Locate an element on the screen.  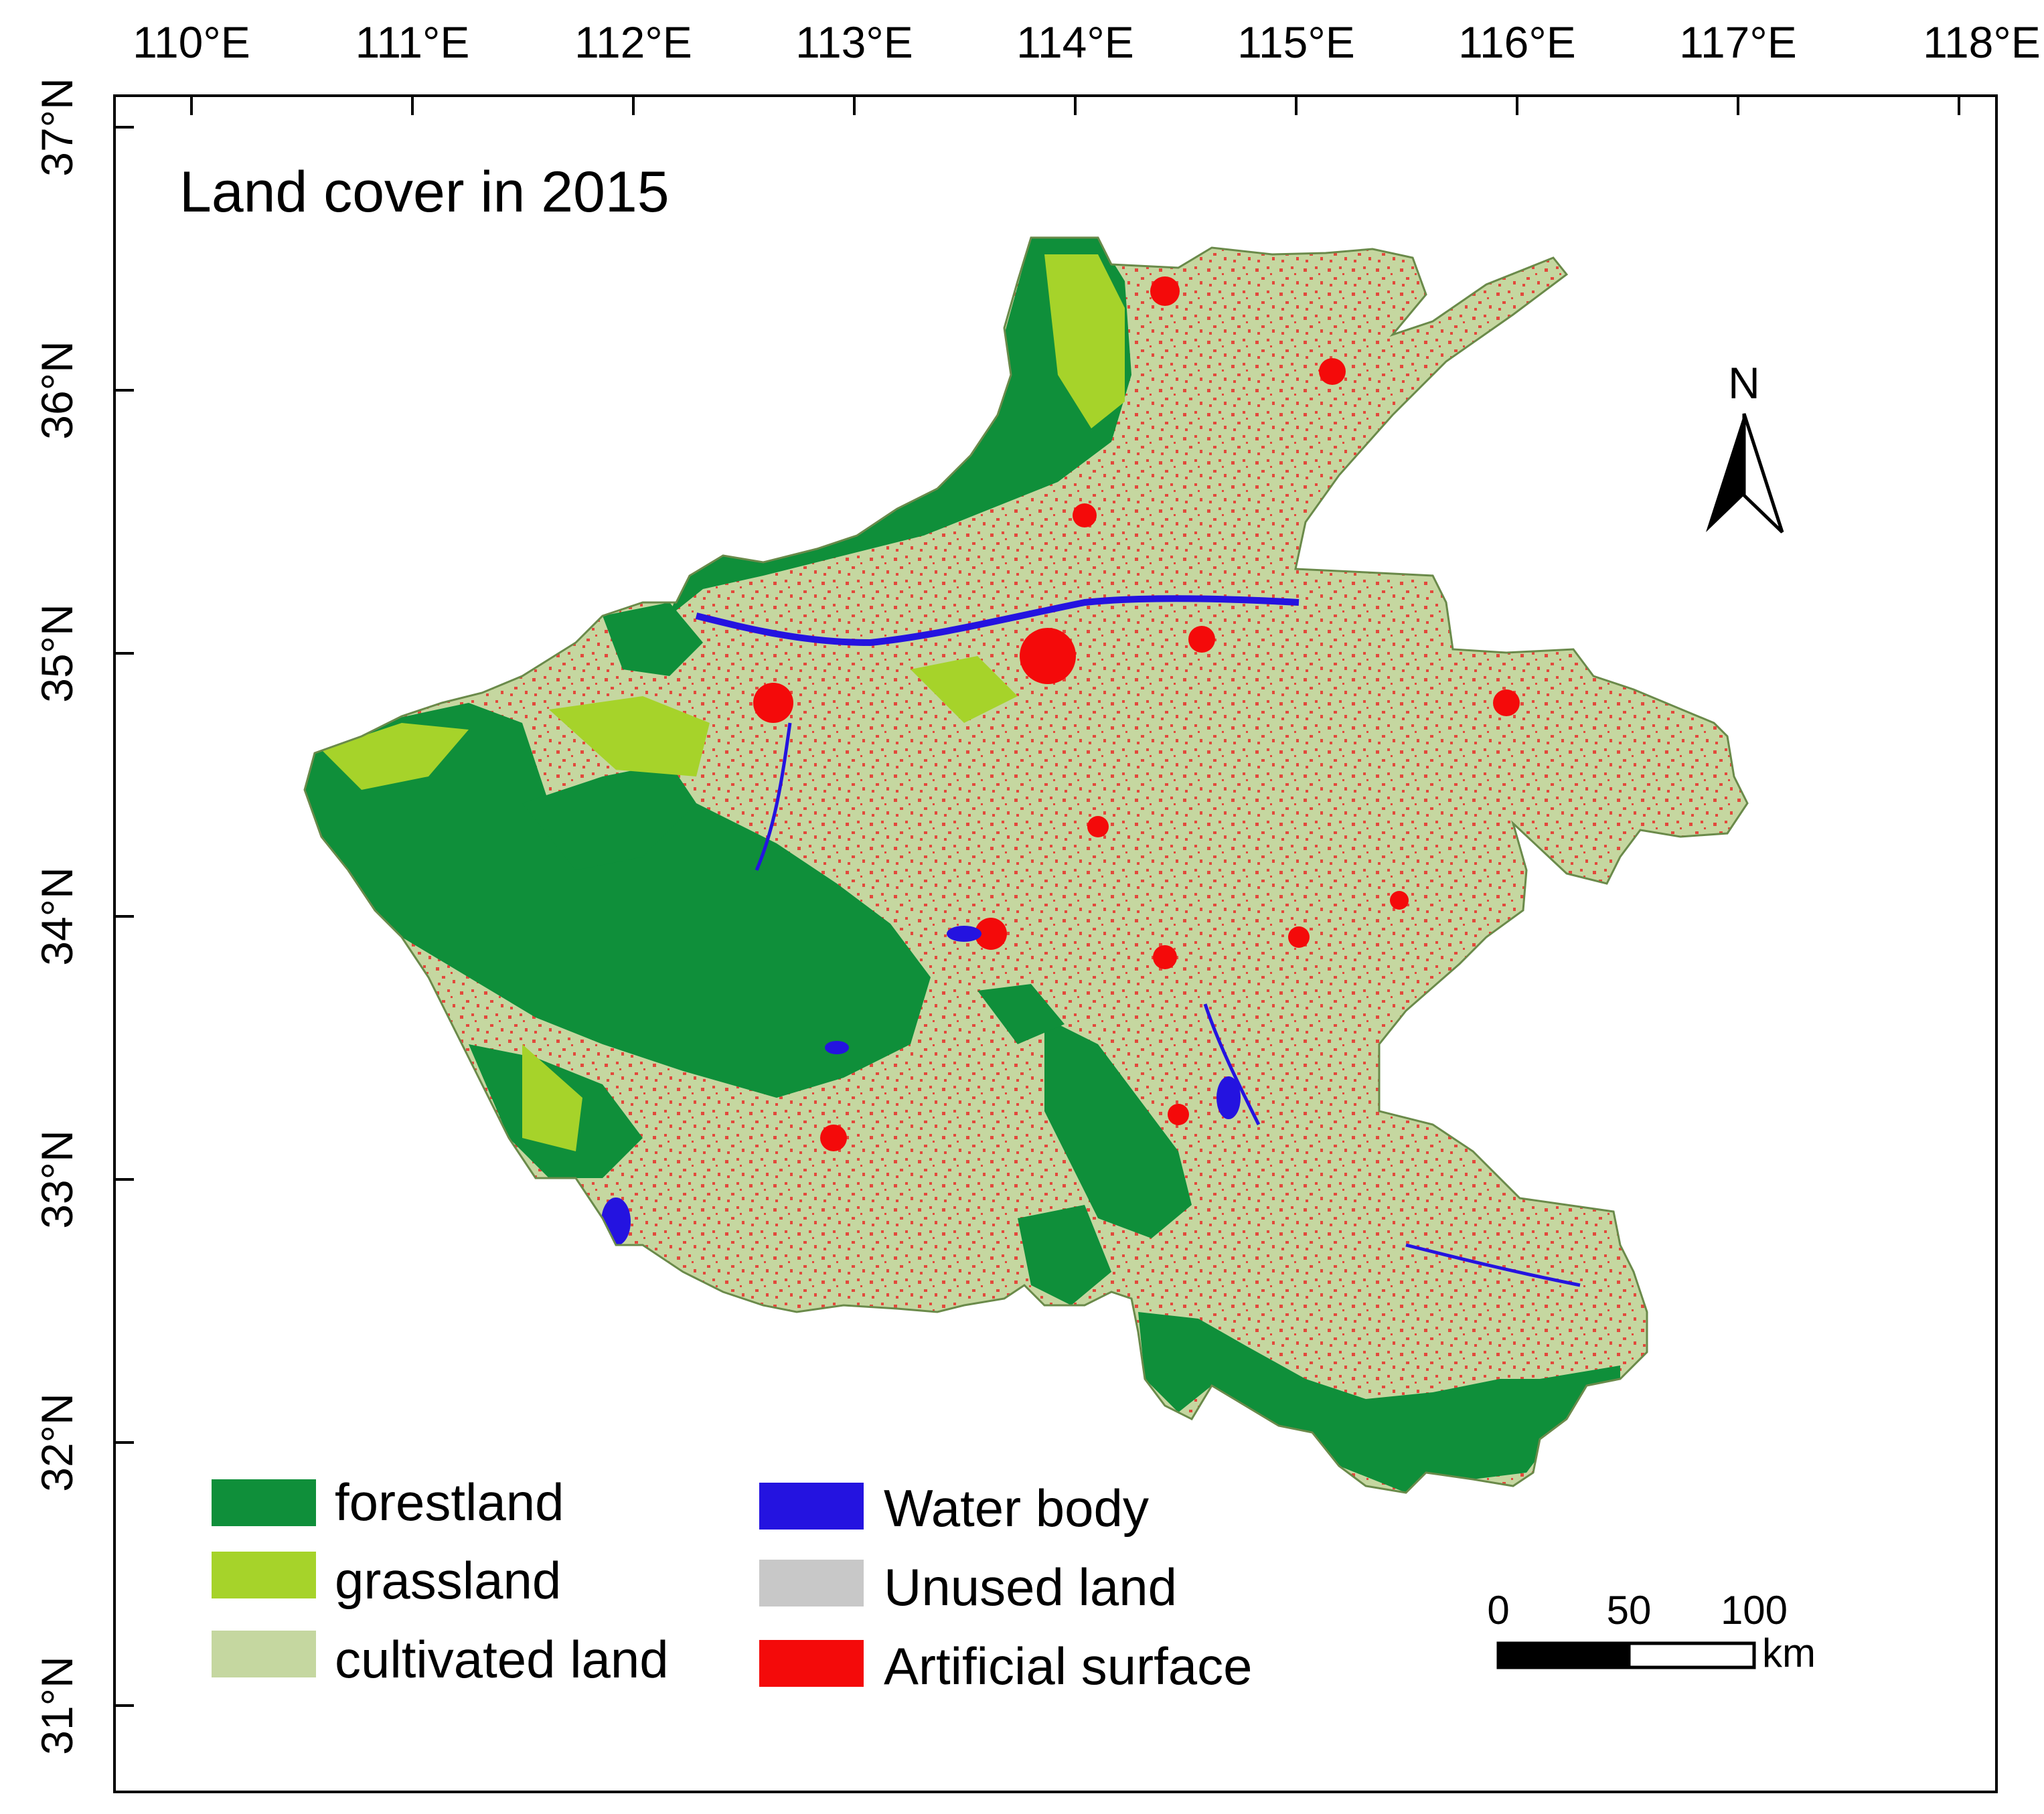
y-tick-label: 33°N is located at coordinates (57, 1179).